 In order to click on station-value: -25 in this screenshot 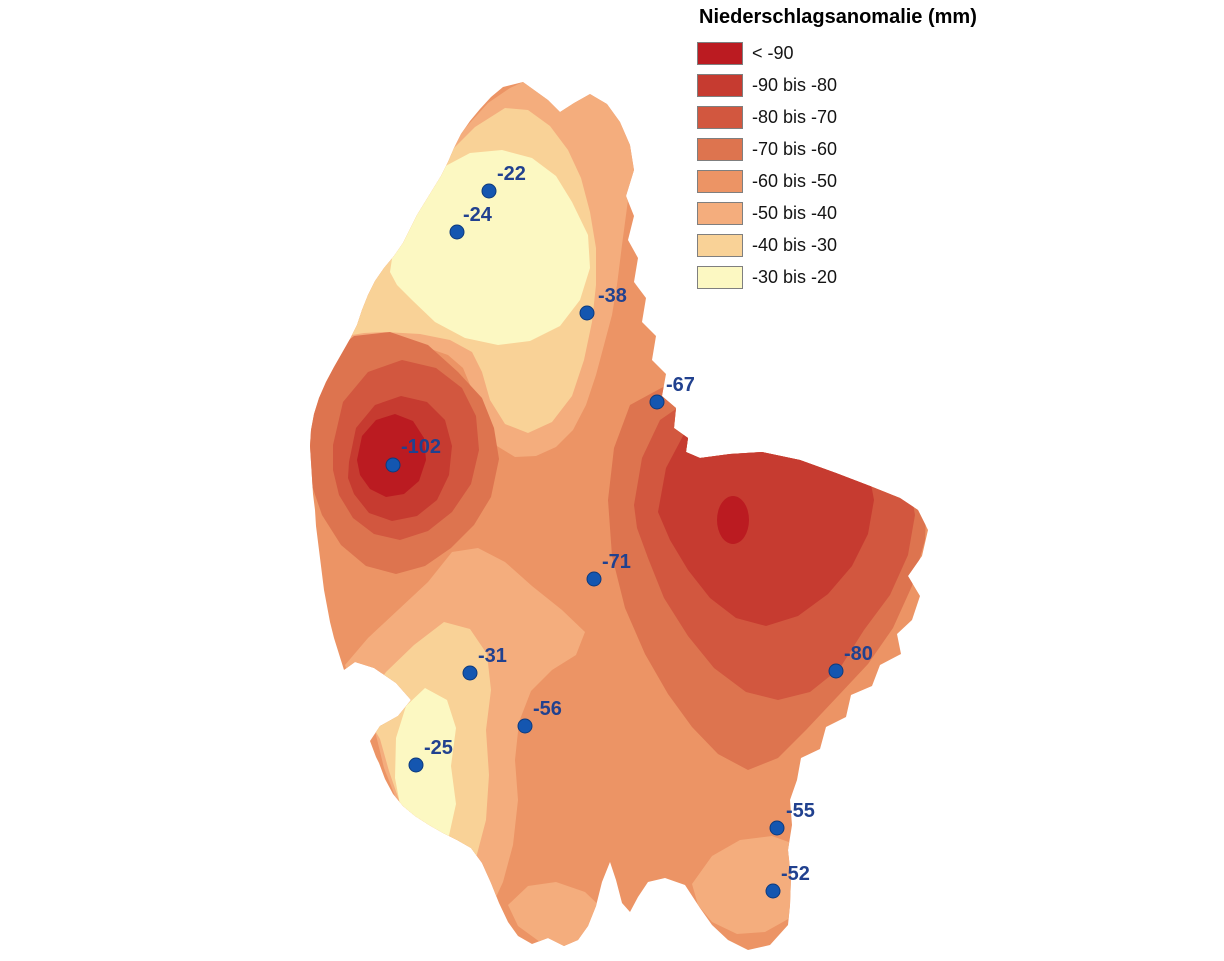, I will do `click(438, 748)`.